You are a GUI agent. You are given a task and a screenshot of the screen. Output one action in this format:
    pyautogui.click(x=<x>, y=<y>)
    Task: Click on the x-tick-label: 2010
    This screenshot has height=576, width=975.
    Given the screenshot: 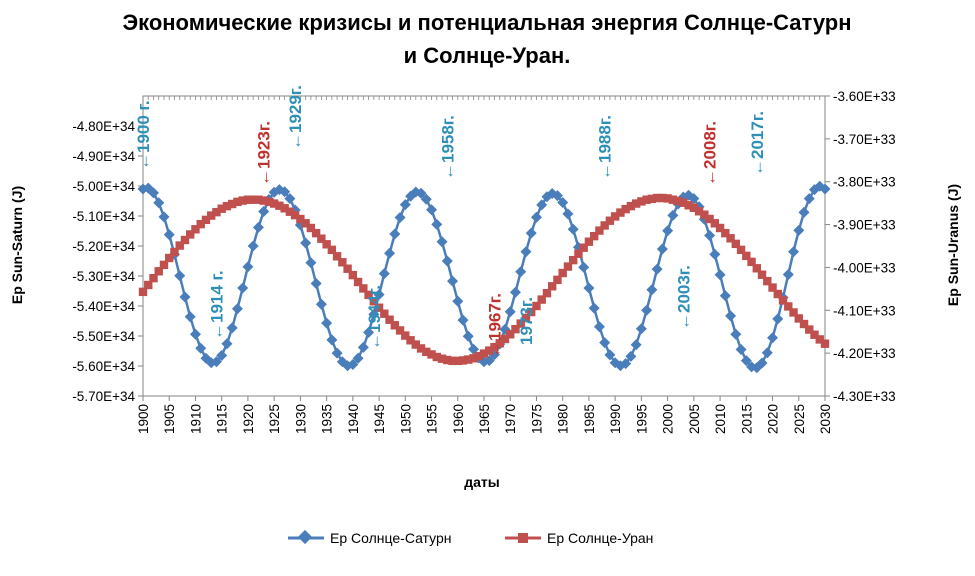 What is the action you would take?
    pyautogui.click(x=720, y=419)
    